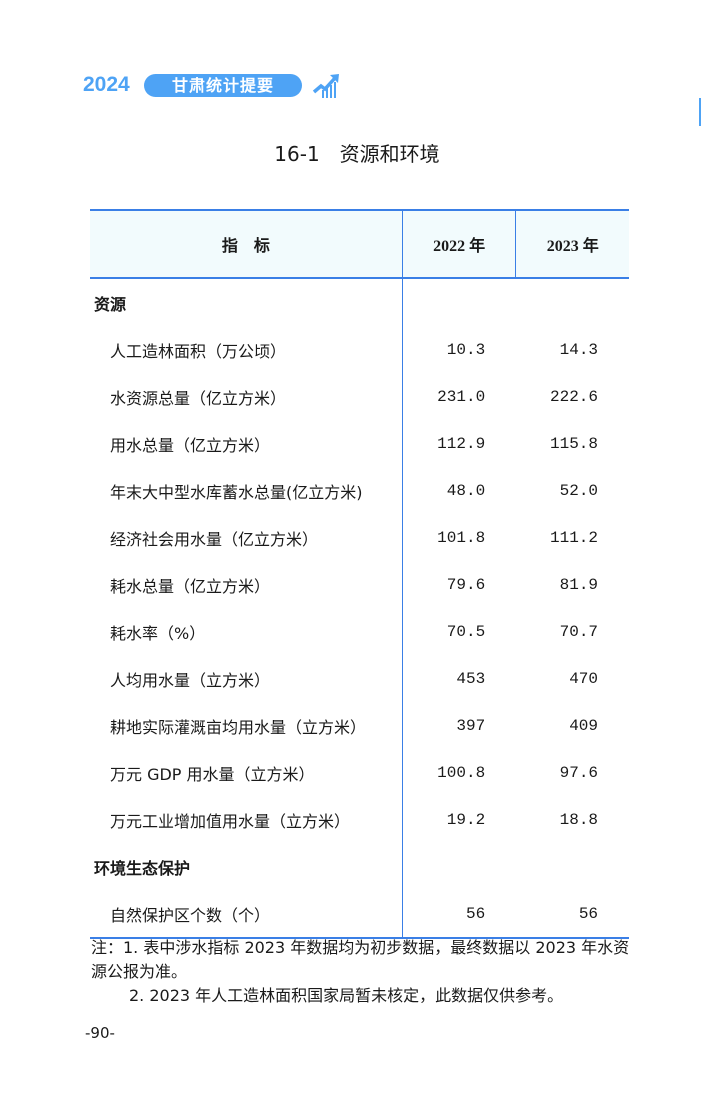  Describe the element at coordinates (142, 868) in the screenshot. I see `row-label: 环境生态保护` at that location.